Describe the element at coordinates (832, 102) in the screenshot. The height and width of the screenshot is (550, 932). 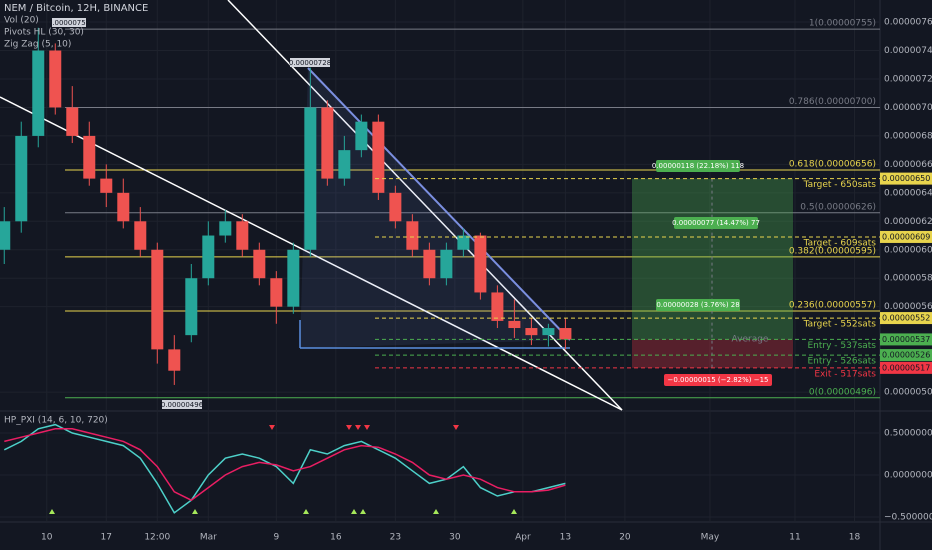
I see `fib-label: 0.786(0.00000700)` at that location.